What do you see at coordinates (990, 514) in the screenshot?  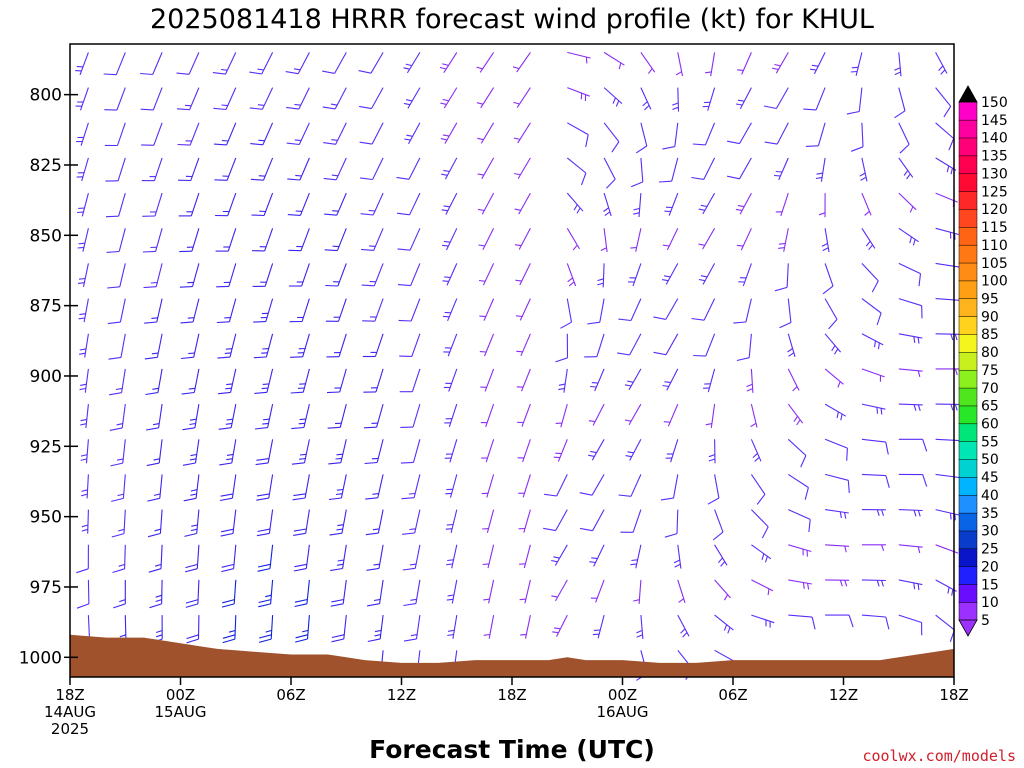 I see `colorbar-tick-label: 35` at bounding box center [990, 514].